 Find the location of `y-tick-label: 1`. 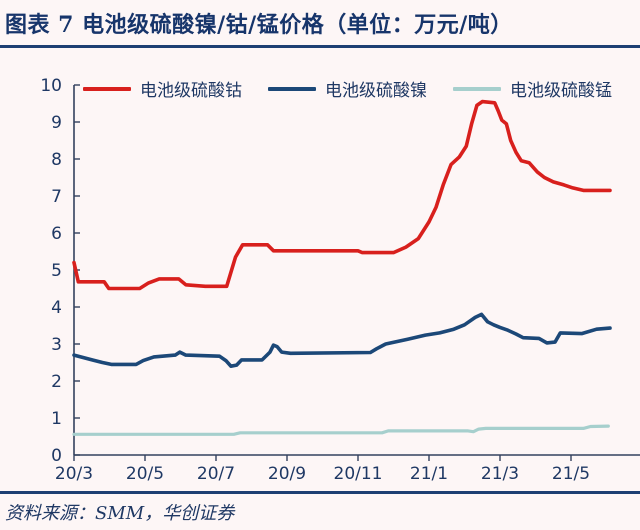

y-tick-label: 1 is located at coordinates (56, 419).